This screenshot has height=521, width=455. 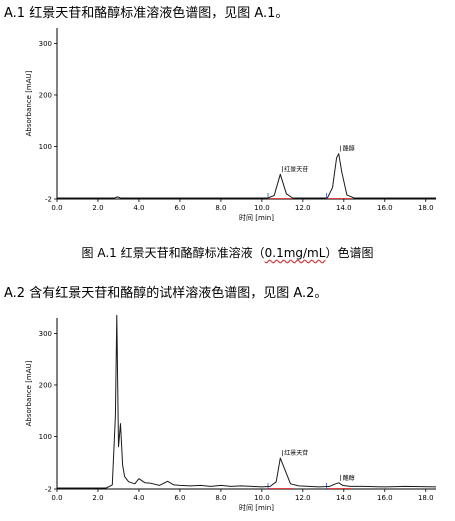 I want to click on figure-a1-caption: 图 A.1 红景天苷和酪醇标准溶液（0.1mg/mL）色谱图, so click(x=227, y=253).